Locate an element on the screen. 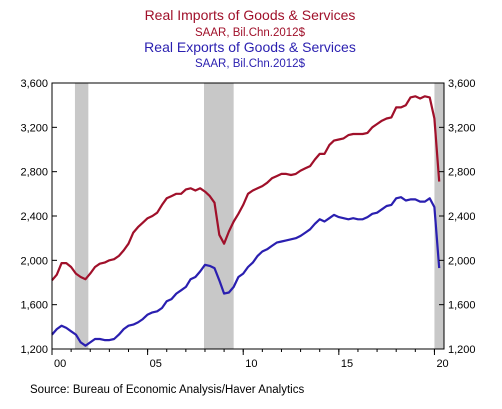 The width and height of the screenshot is (502, 409). chart-title: Real Exports of Goods & Services is located at coordinates (250, 47).